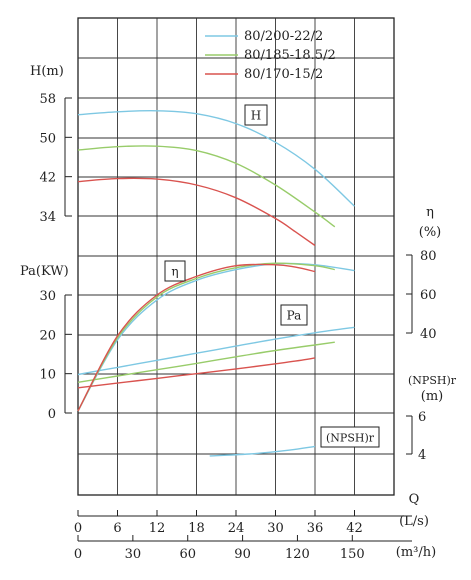 Image resolution: width=471 pixels, height=580 pixels. I want to click on npsh-tick-label: 6, so click(422, 417).